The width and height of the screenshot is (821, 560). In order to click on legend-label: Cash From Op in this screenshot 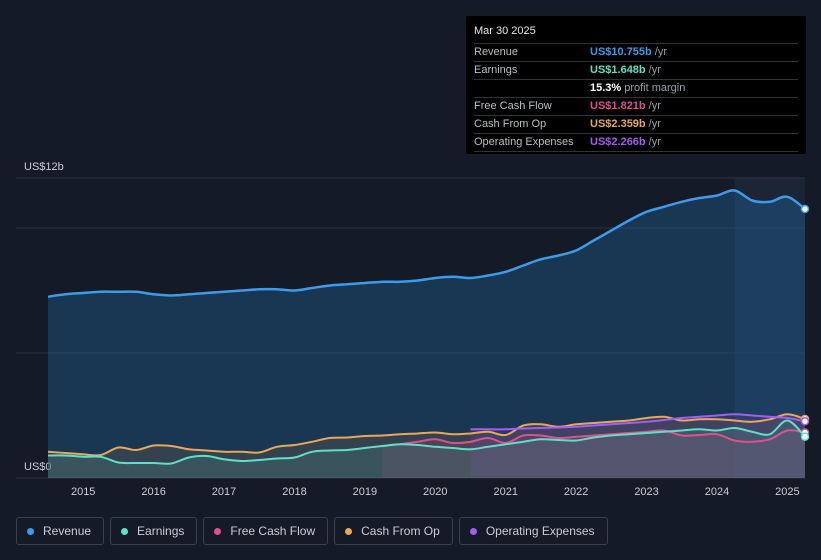, I will do `click(400, 531)`.